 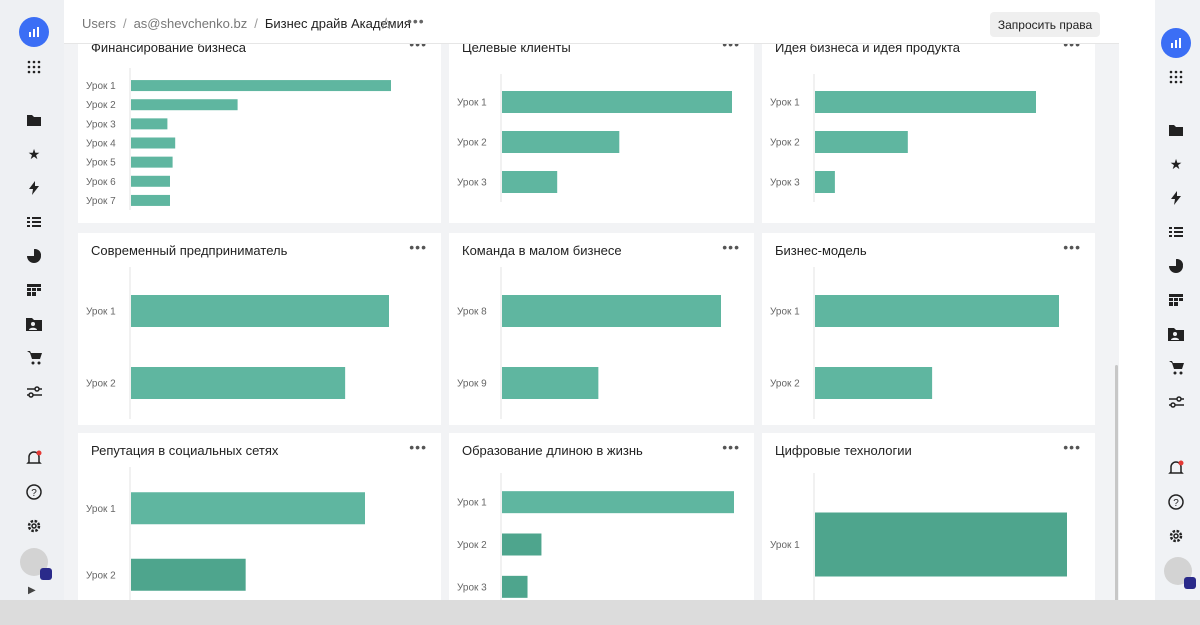 I want to click on tick-label: Урок 9, so click(x=472, y=384).